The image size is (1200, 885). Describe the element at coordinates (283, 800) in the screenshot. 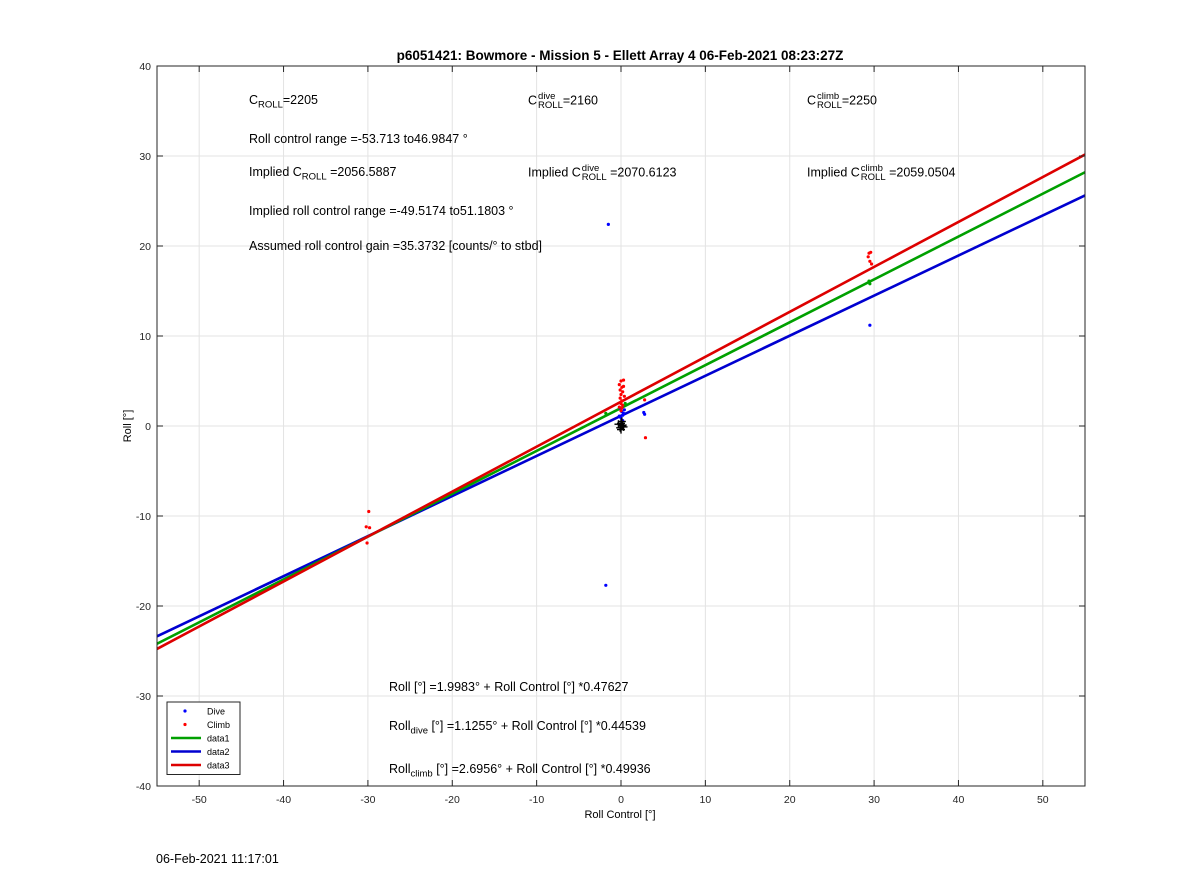

I see `x-tick-label: -40` at that location.